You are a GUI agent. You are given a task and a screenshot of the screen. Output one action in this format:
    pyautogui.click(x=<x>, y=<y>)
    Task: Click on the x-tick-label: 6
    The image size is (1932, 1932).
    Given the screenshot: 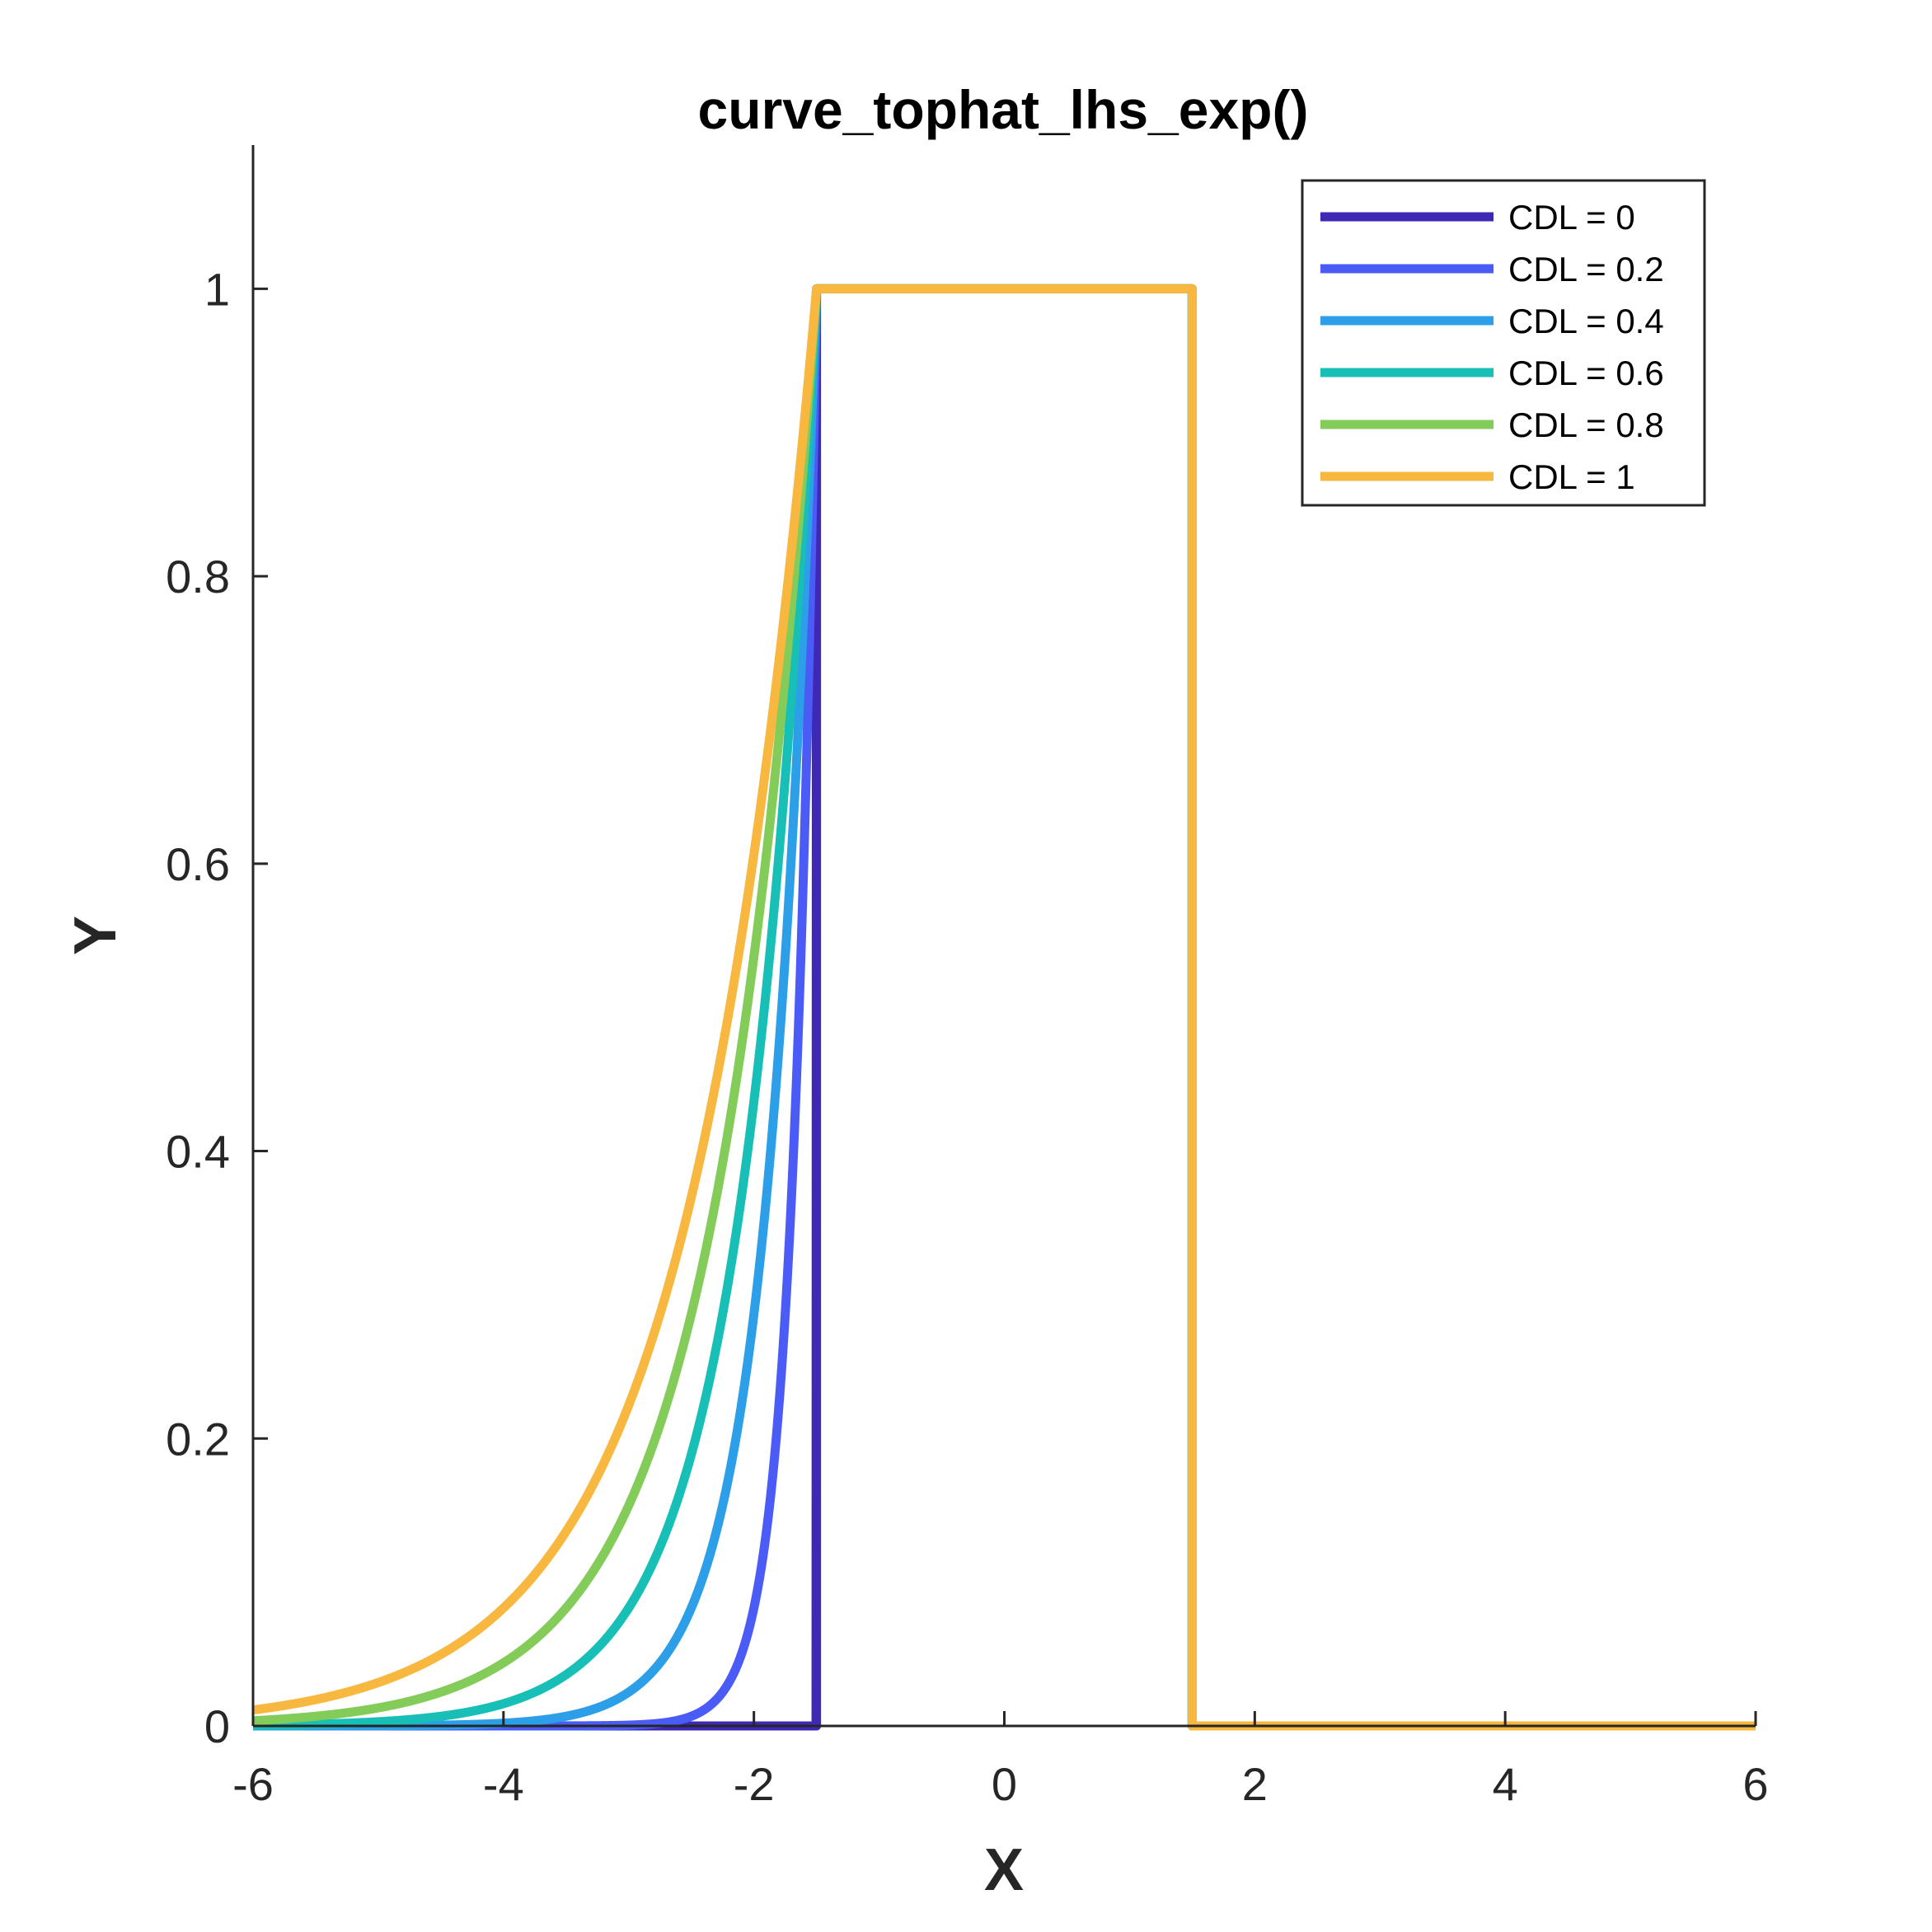 What is the action you would take?
    pyautogui.click(x=1755, y=1784)
    